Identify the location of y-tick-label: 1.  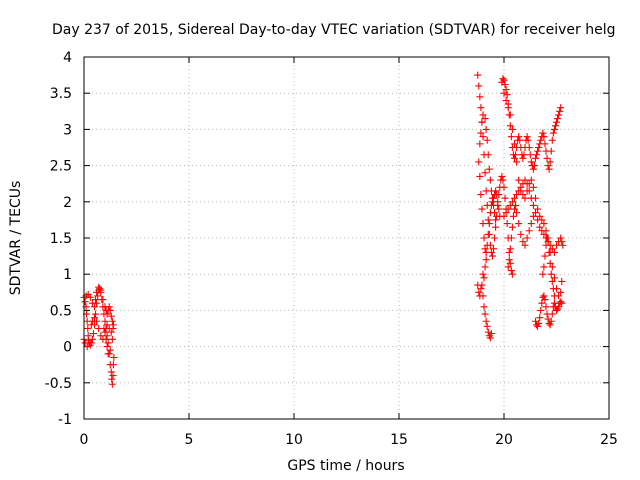
(67, 275).